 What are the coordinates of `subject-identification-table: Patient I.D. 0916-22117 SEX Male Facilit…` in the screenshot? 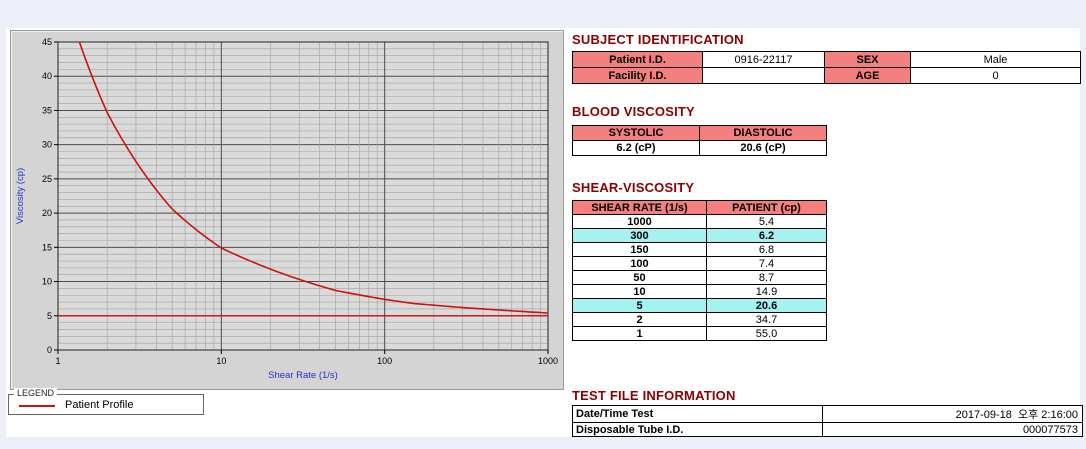 It's located at (826, 67).